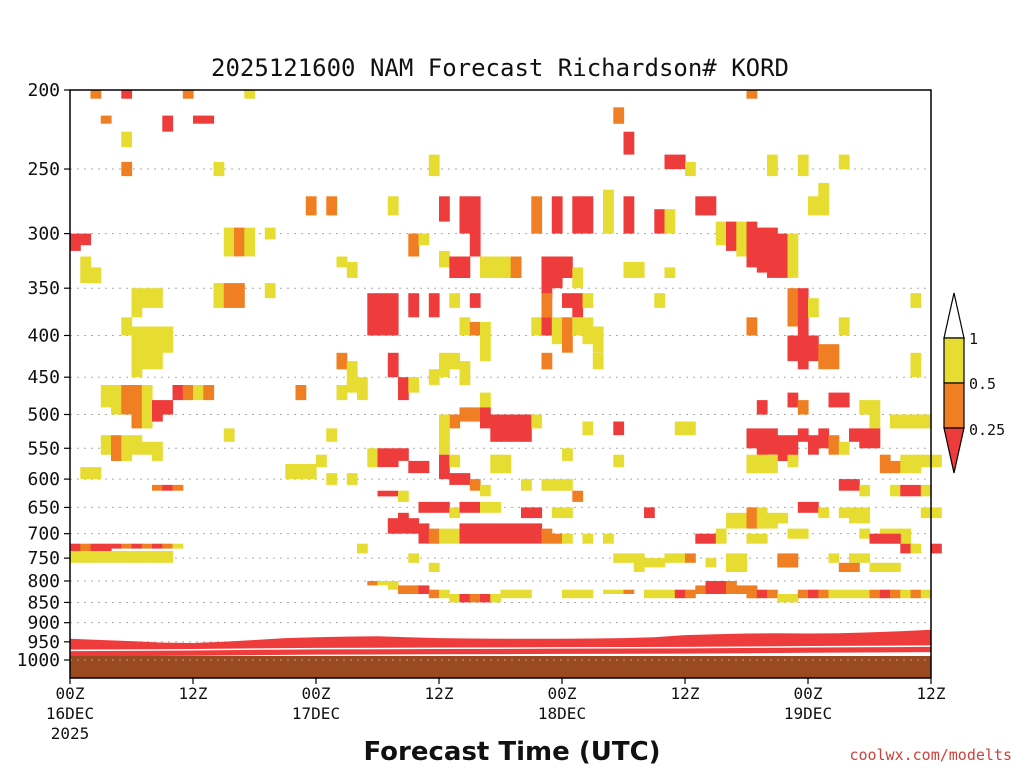 The image size is (1024, 768). I want to click on x-axis-label: Forecast Time (UTC), so click(511, 752).